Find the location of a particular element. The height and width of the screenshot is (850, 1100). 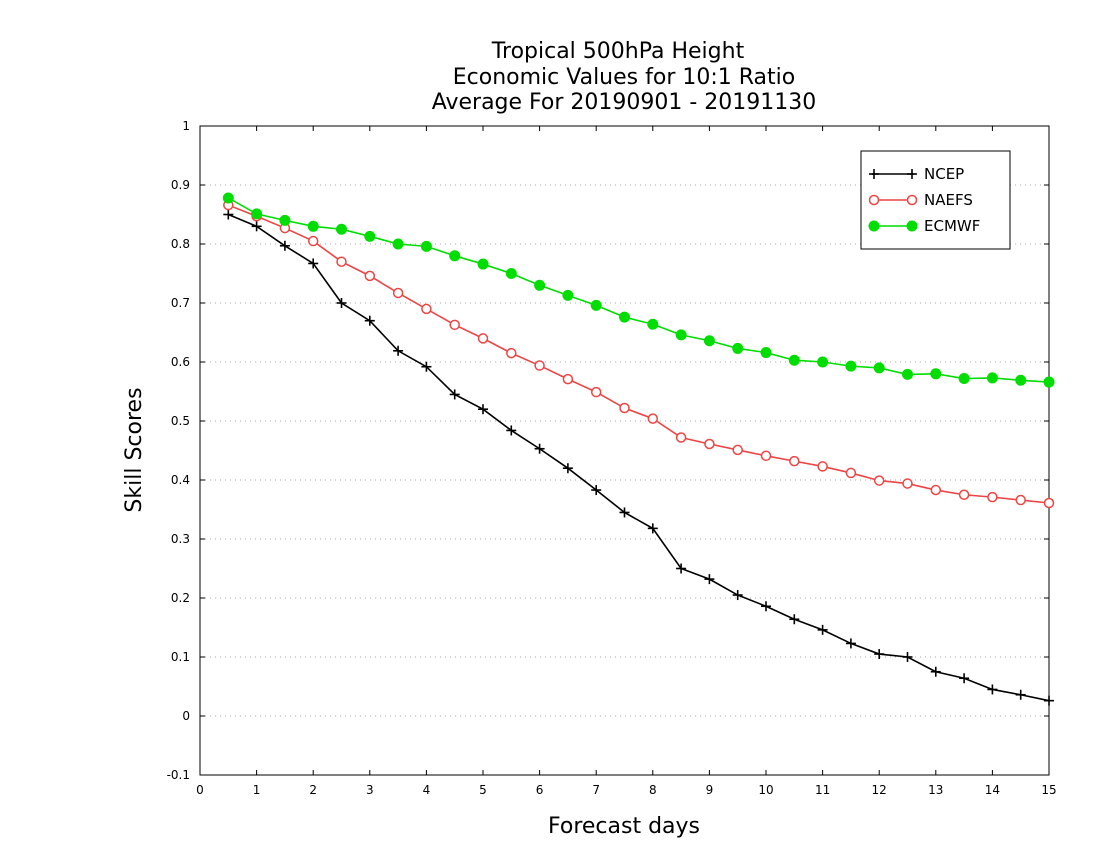

x-tick-label: 11 is located at coordinates (822, 790).